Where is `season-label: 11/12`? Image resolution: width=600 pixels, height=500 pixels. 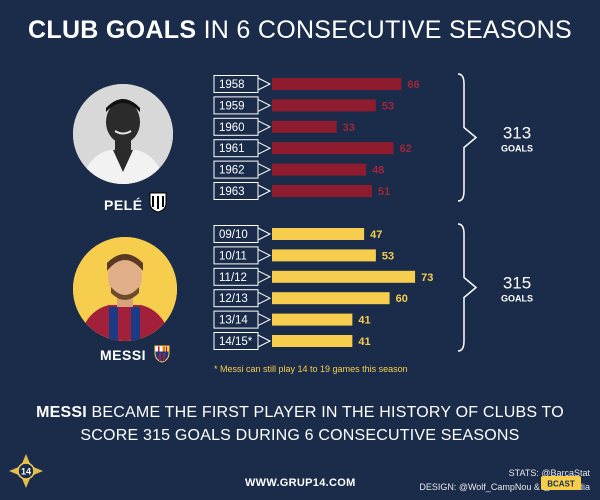 season-label: 11/12 is located at coordinates (233, 278).